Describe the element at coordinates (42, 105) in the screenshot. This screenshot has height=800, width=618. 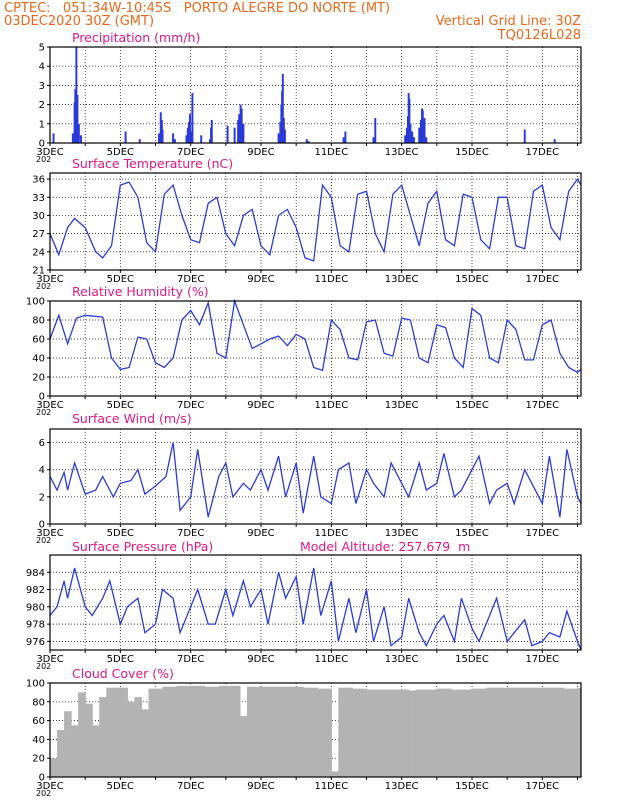
I see `y-tick-label: 2` at that location.